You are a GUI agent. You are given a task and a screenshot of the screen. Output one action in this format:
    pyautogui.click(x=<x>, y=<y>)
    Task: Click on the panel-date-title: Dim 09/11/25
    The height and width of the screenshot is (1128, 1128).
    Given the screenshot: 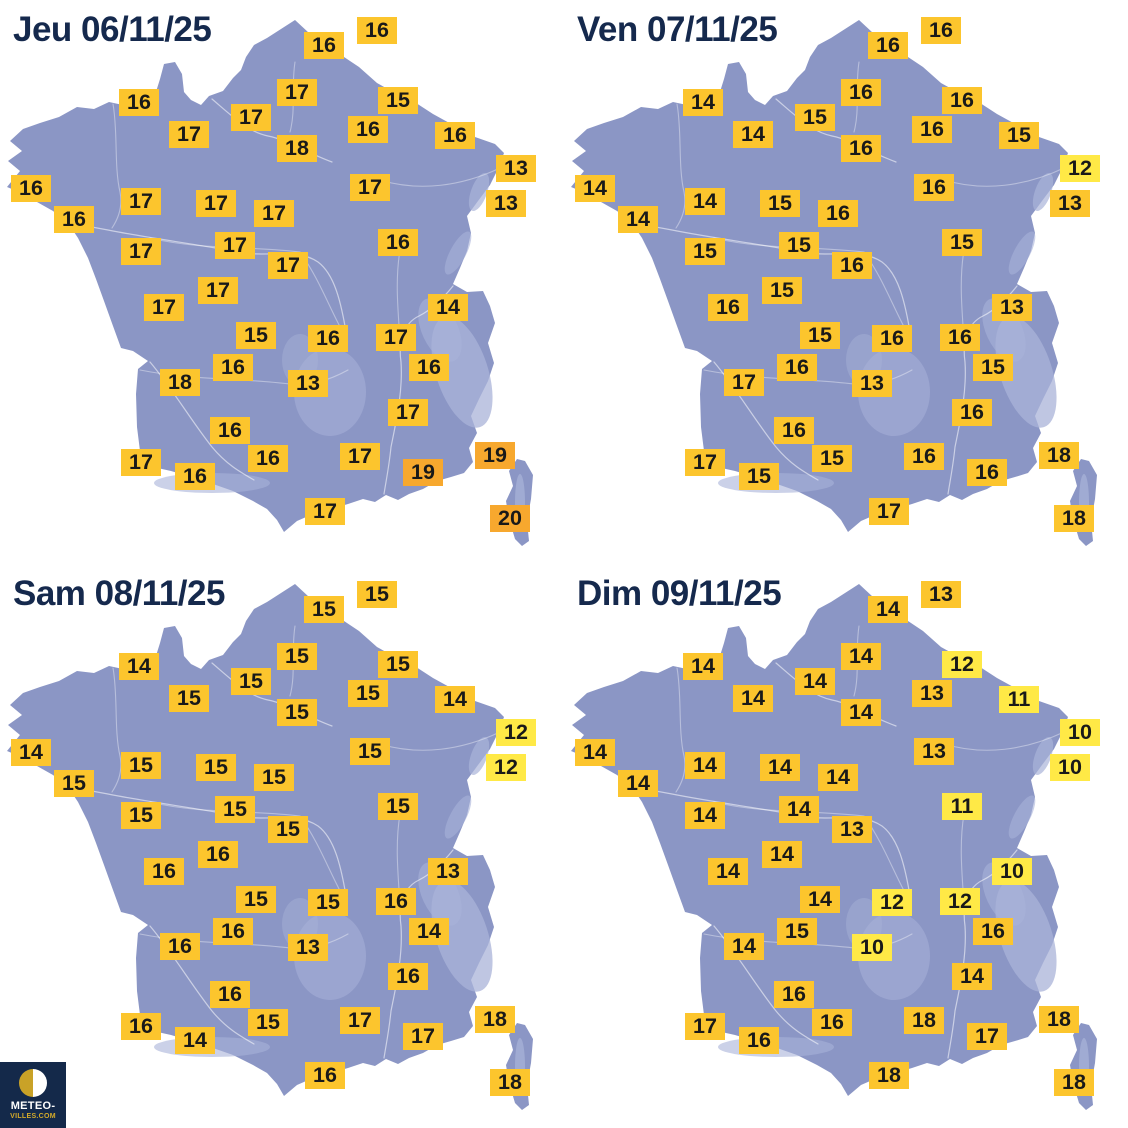 What is the action you would take?
    pyautogui.click(x=679, y=593)
    